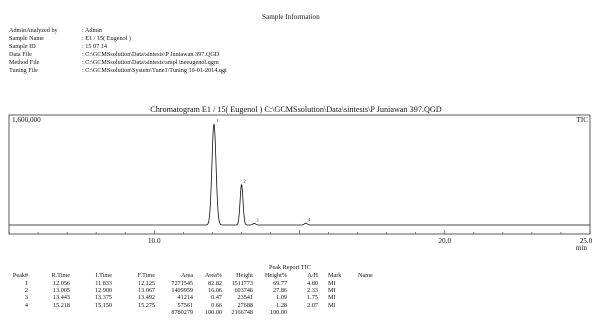 The width and height of the screenshot is (592, 322). I want to click on col-height-pct: 27.86, so click(280, 291).